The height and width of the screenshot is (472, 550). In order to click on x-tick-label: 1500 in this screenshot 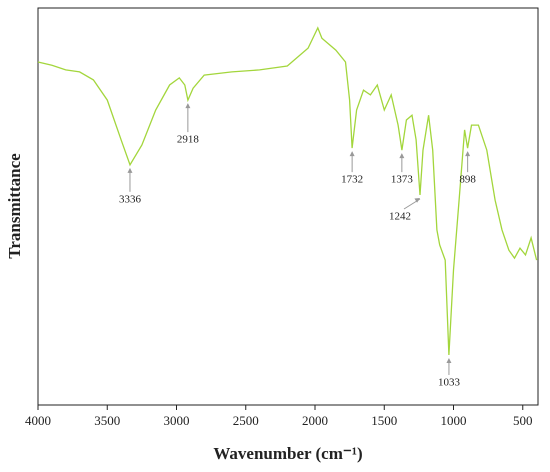, I will do `click(384, 420)`.